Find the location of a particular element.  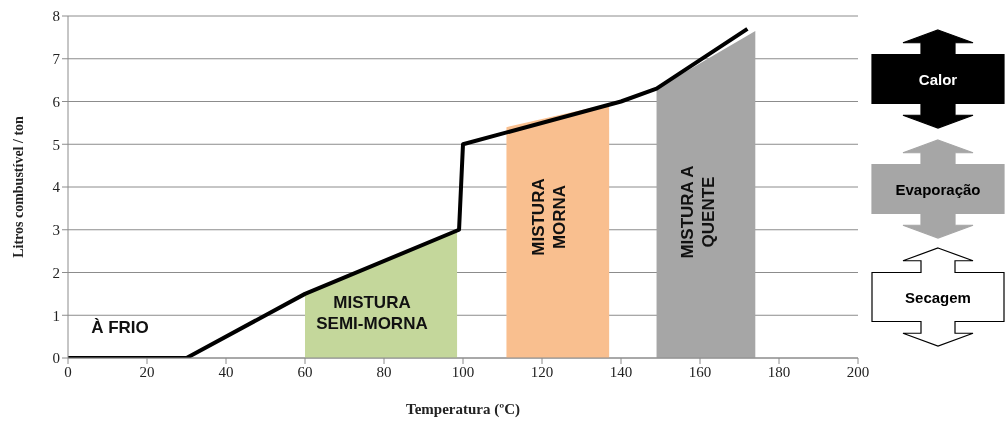

x-axis-title: Temperatura (ºC) is located at coordinates (463, 409).